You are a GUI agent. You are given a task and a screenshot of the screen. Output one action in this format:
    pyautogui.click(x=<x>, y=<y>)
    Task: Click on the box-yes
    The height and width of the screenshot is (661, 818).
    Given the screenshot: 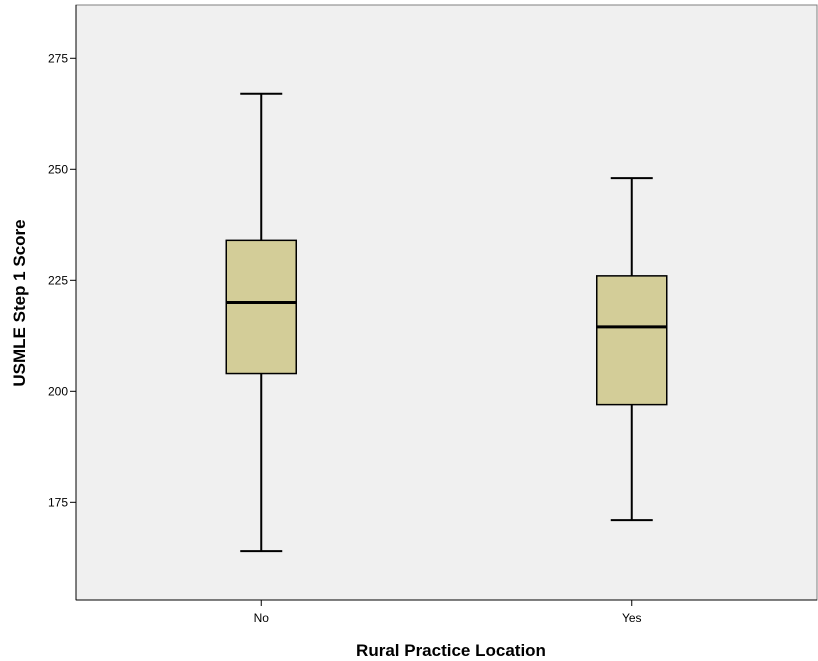 What is the action you would take?
    pyautogui.click(x=632, y=349)
    